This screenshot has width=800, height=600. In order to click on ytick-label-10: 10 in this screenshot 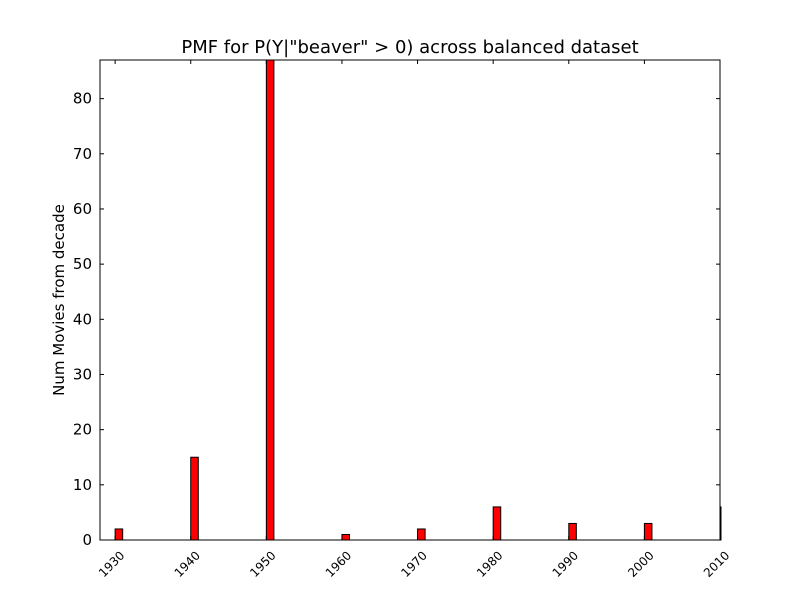, I will do `click(82, 485)`.